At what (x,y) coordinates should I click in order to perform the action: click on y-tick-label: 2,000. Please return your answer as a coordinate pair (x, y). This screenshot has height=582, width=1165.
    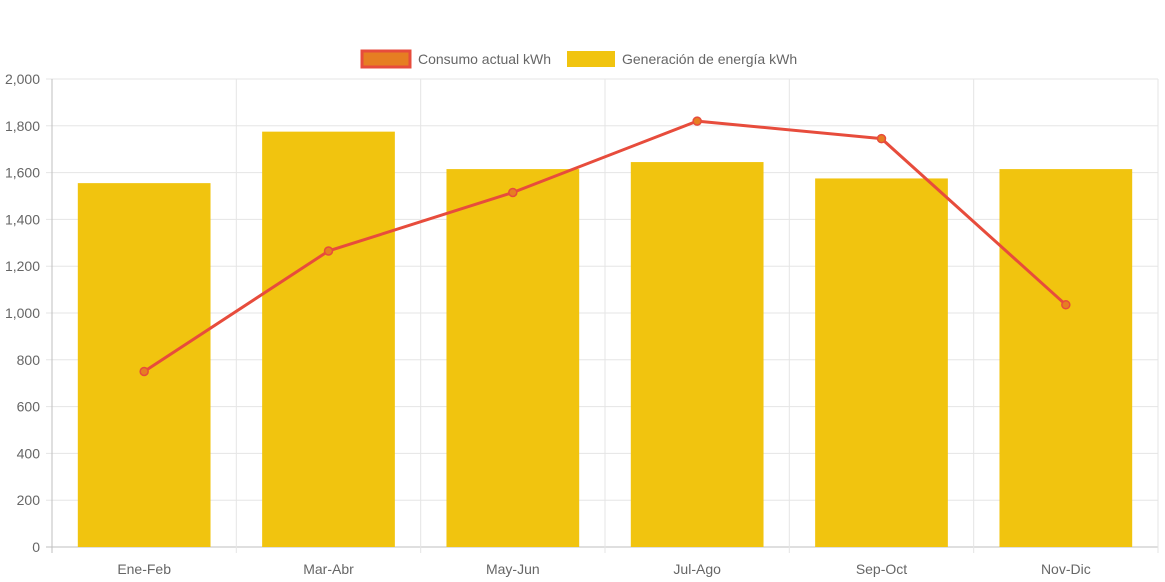
    Looking at the image, I should click on (22, 79).